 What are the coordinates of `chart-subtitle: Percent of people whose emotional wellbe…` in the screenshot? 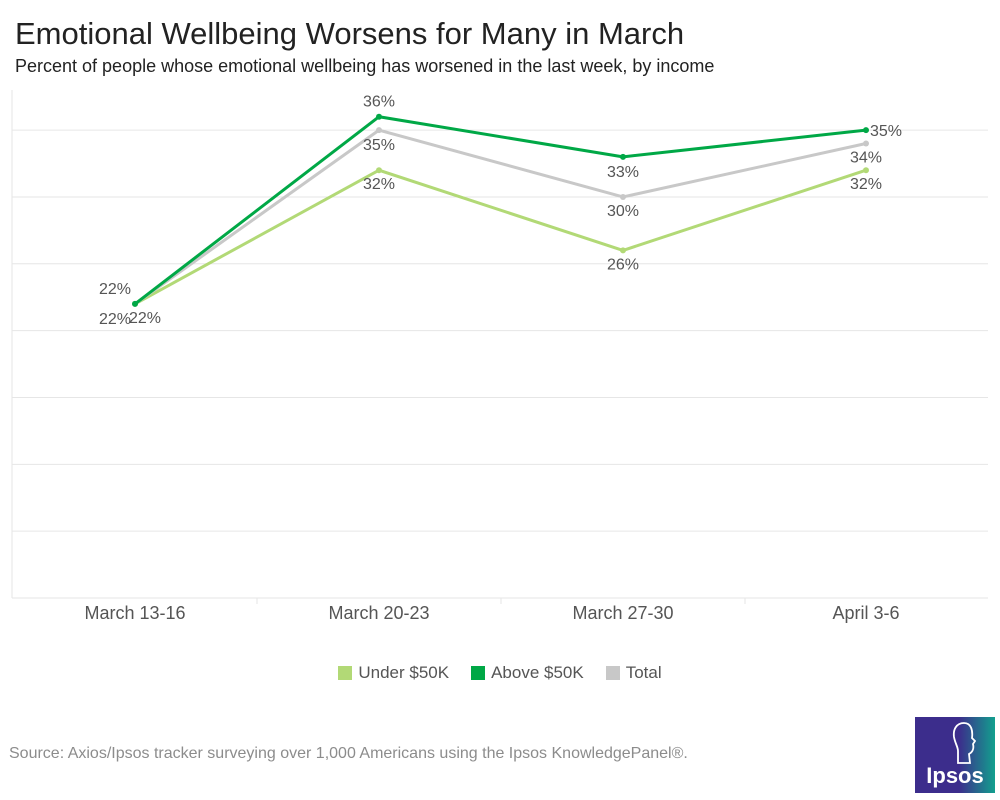 It's located at (365, 66).